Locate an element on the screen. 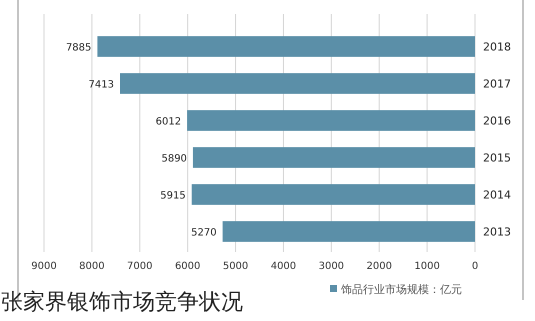  data-label: 6012 is located at coordinates (169, 122).